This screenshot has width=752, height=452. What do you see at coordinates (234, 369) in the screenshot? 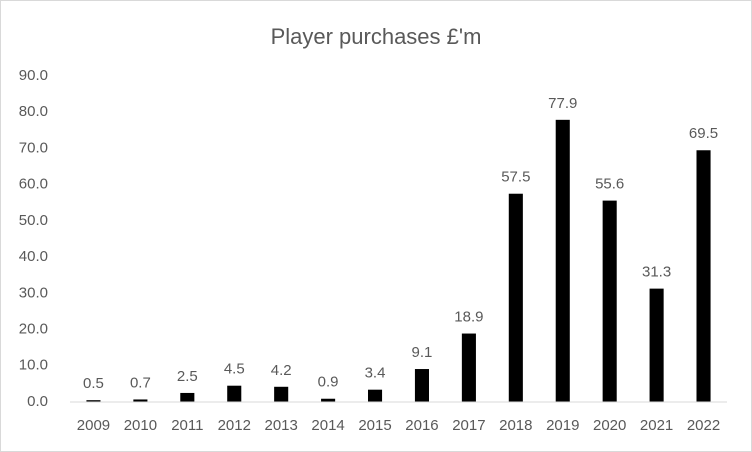
I see `data-label: 4.5` at bounding box center [234, 369].